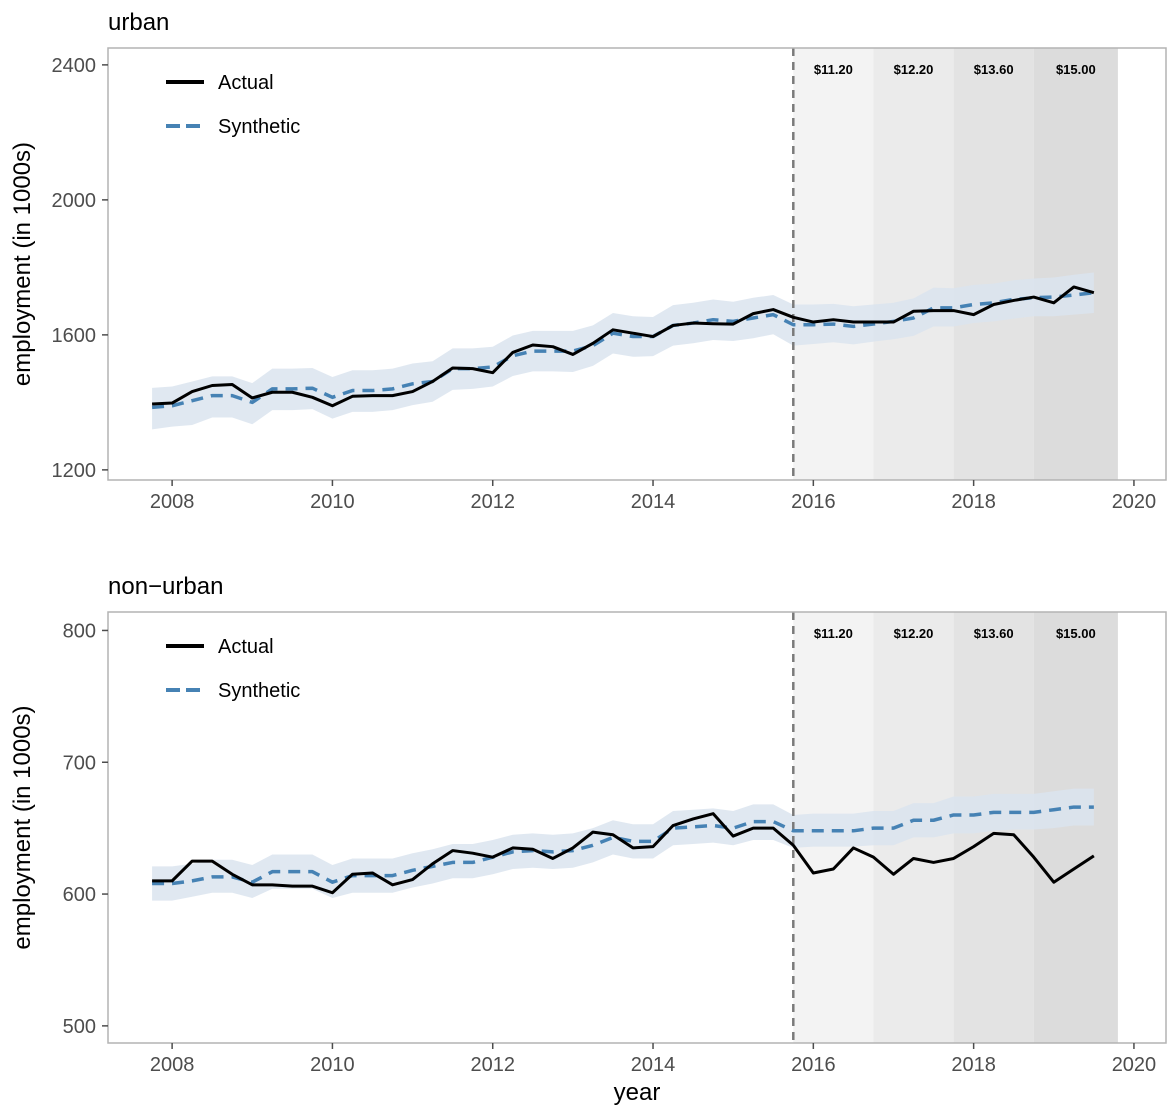 This screenshot has width=1173, height=1110. Describe the element at coordinates (74, 336) in the screenshot. I see `y-tick-label: 1600` at that location.